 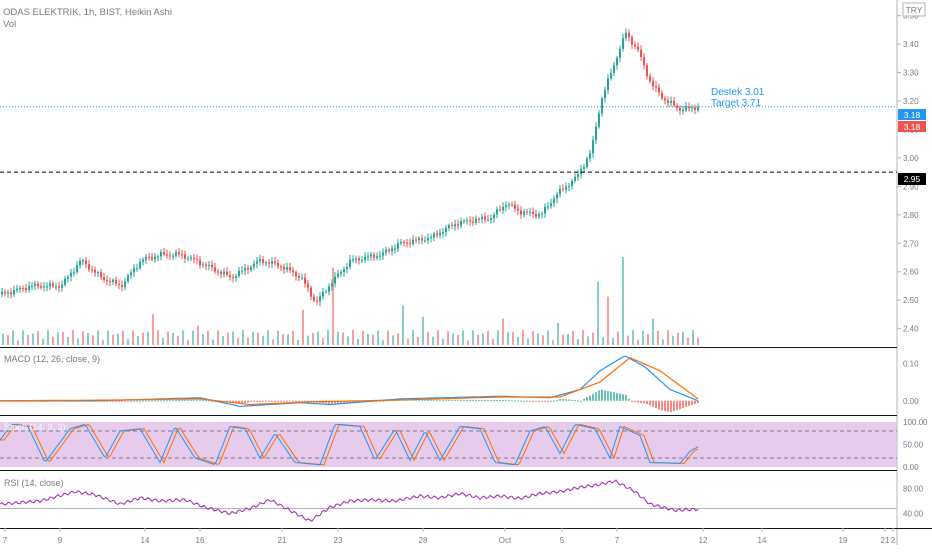 What do you see at coordinates (762, 540) in the screenshot?
I see `time-tick-label: 14` at bounding box center [762, 540].